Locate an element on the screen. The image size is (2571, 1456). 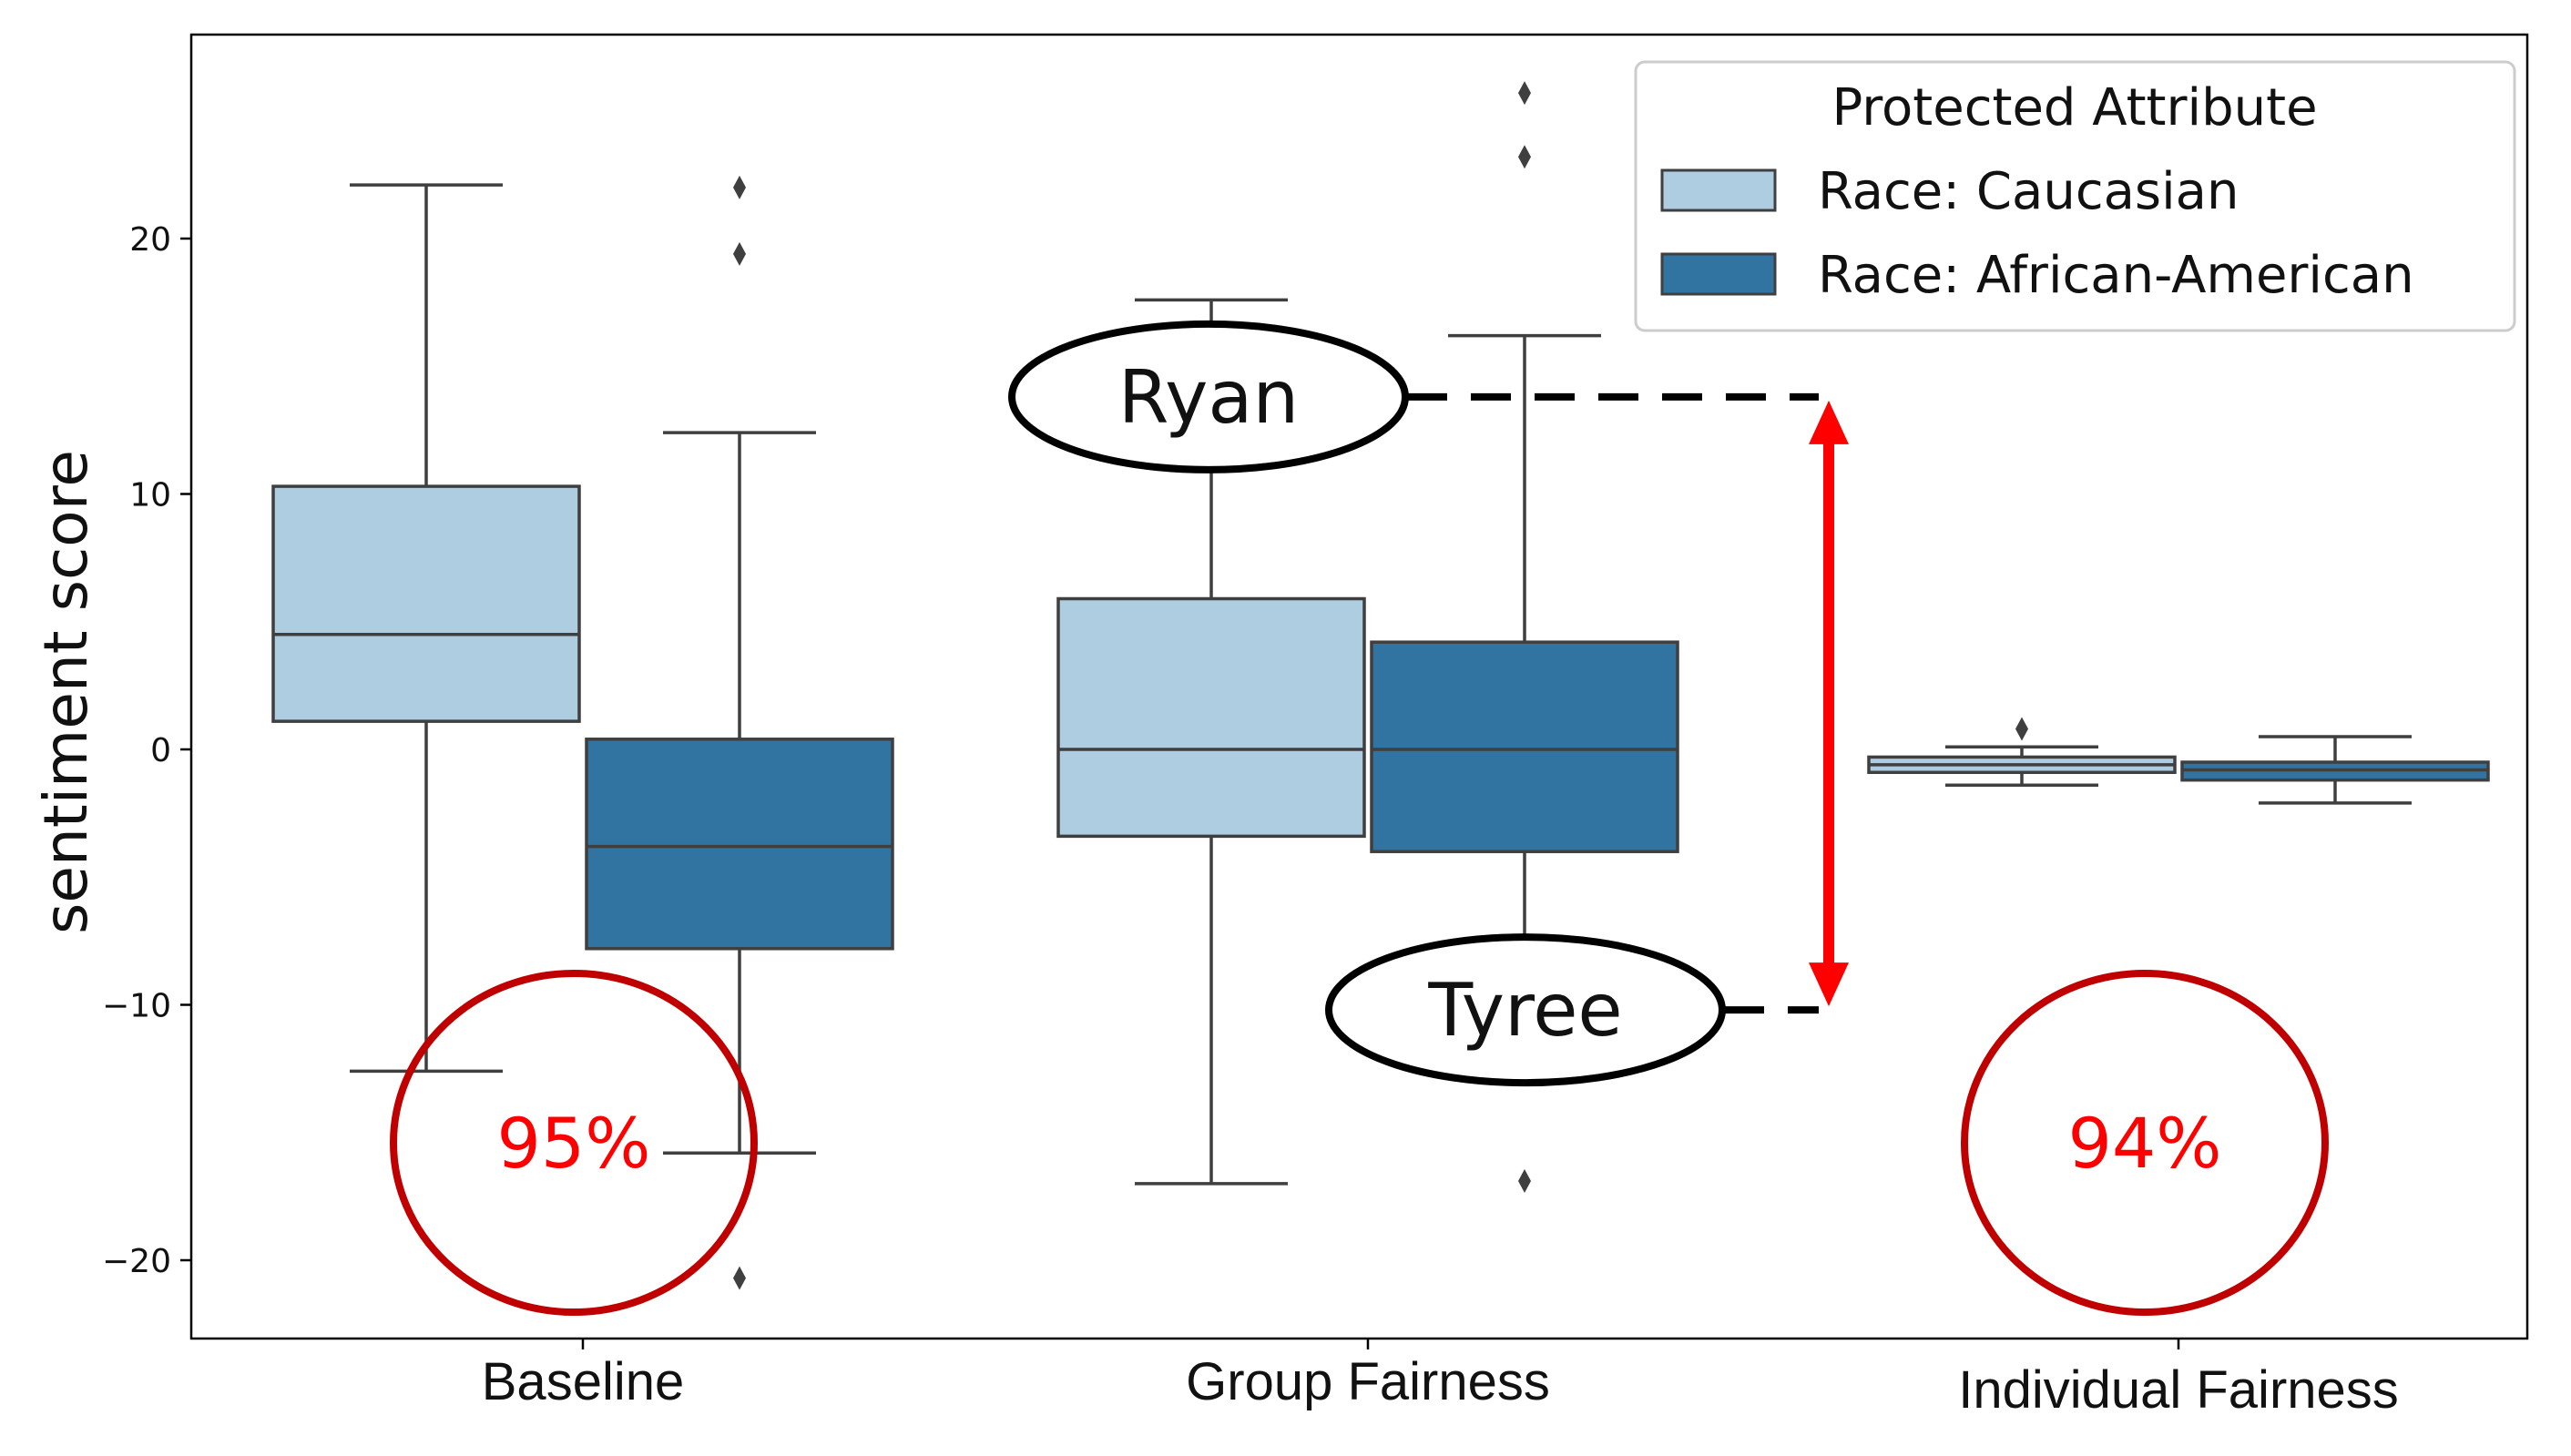
percentage-label-1: 94% is located at coordinates (2145, 1143).